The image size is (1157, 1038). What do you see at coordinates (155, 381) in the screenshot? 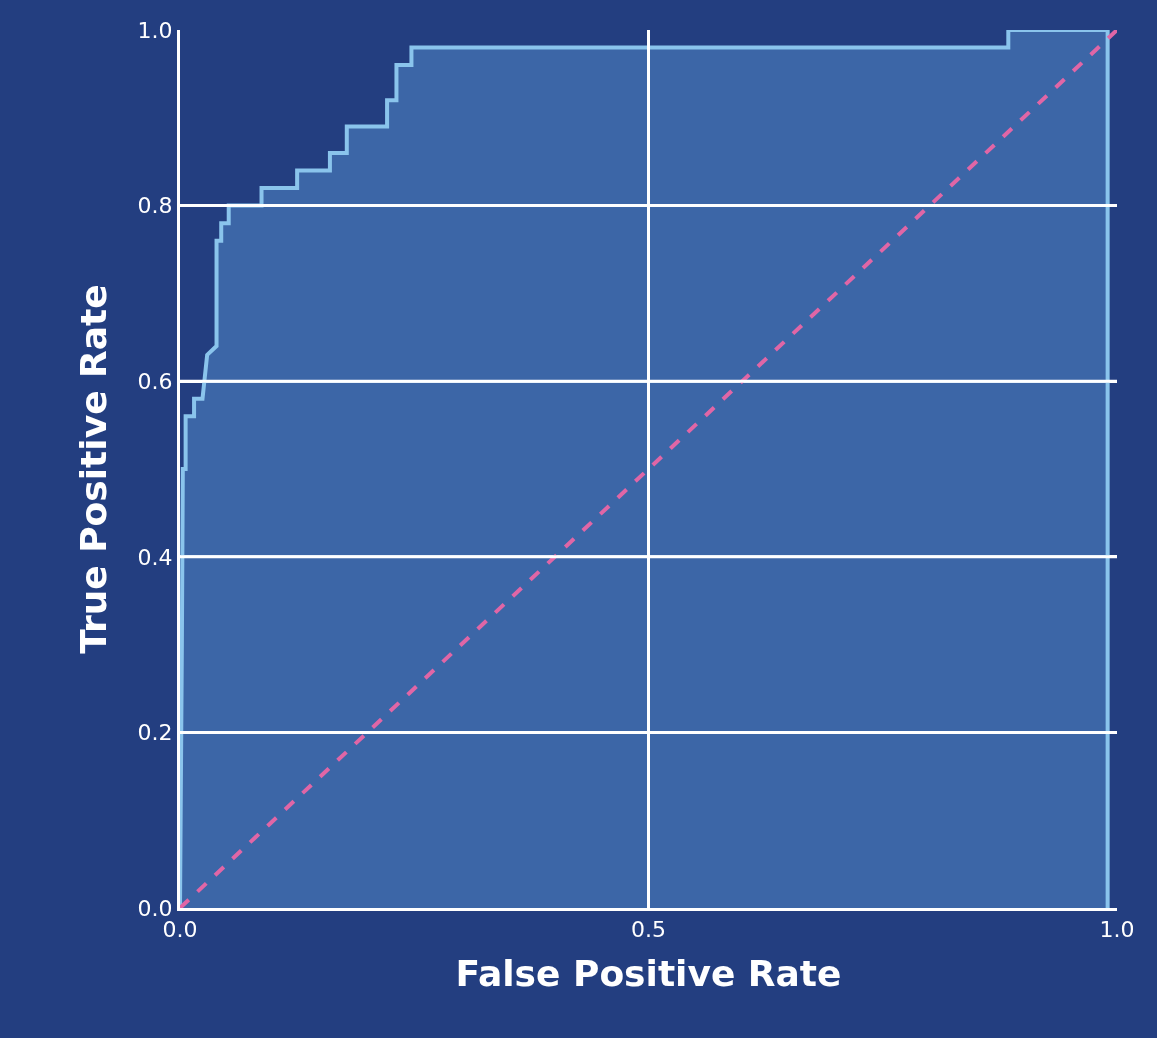
I see `y-tick-label: 0.6` at bounding box center [155, 381].